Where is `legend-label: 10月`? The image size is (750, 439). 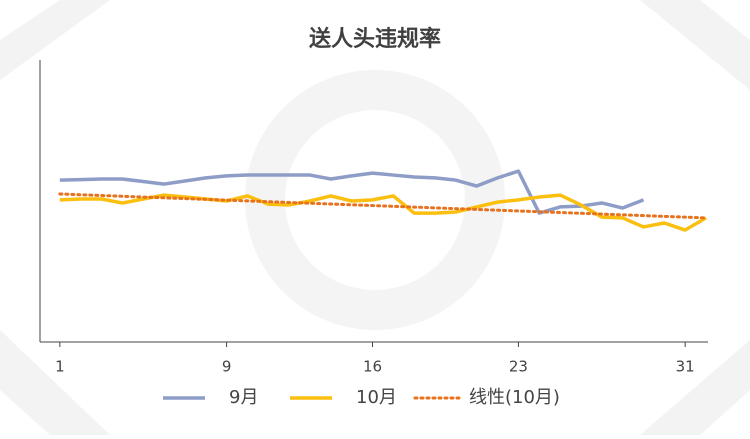
legend-label: 10月 is located at coordinates (376, 397).